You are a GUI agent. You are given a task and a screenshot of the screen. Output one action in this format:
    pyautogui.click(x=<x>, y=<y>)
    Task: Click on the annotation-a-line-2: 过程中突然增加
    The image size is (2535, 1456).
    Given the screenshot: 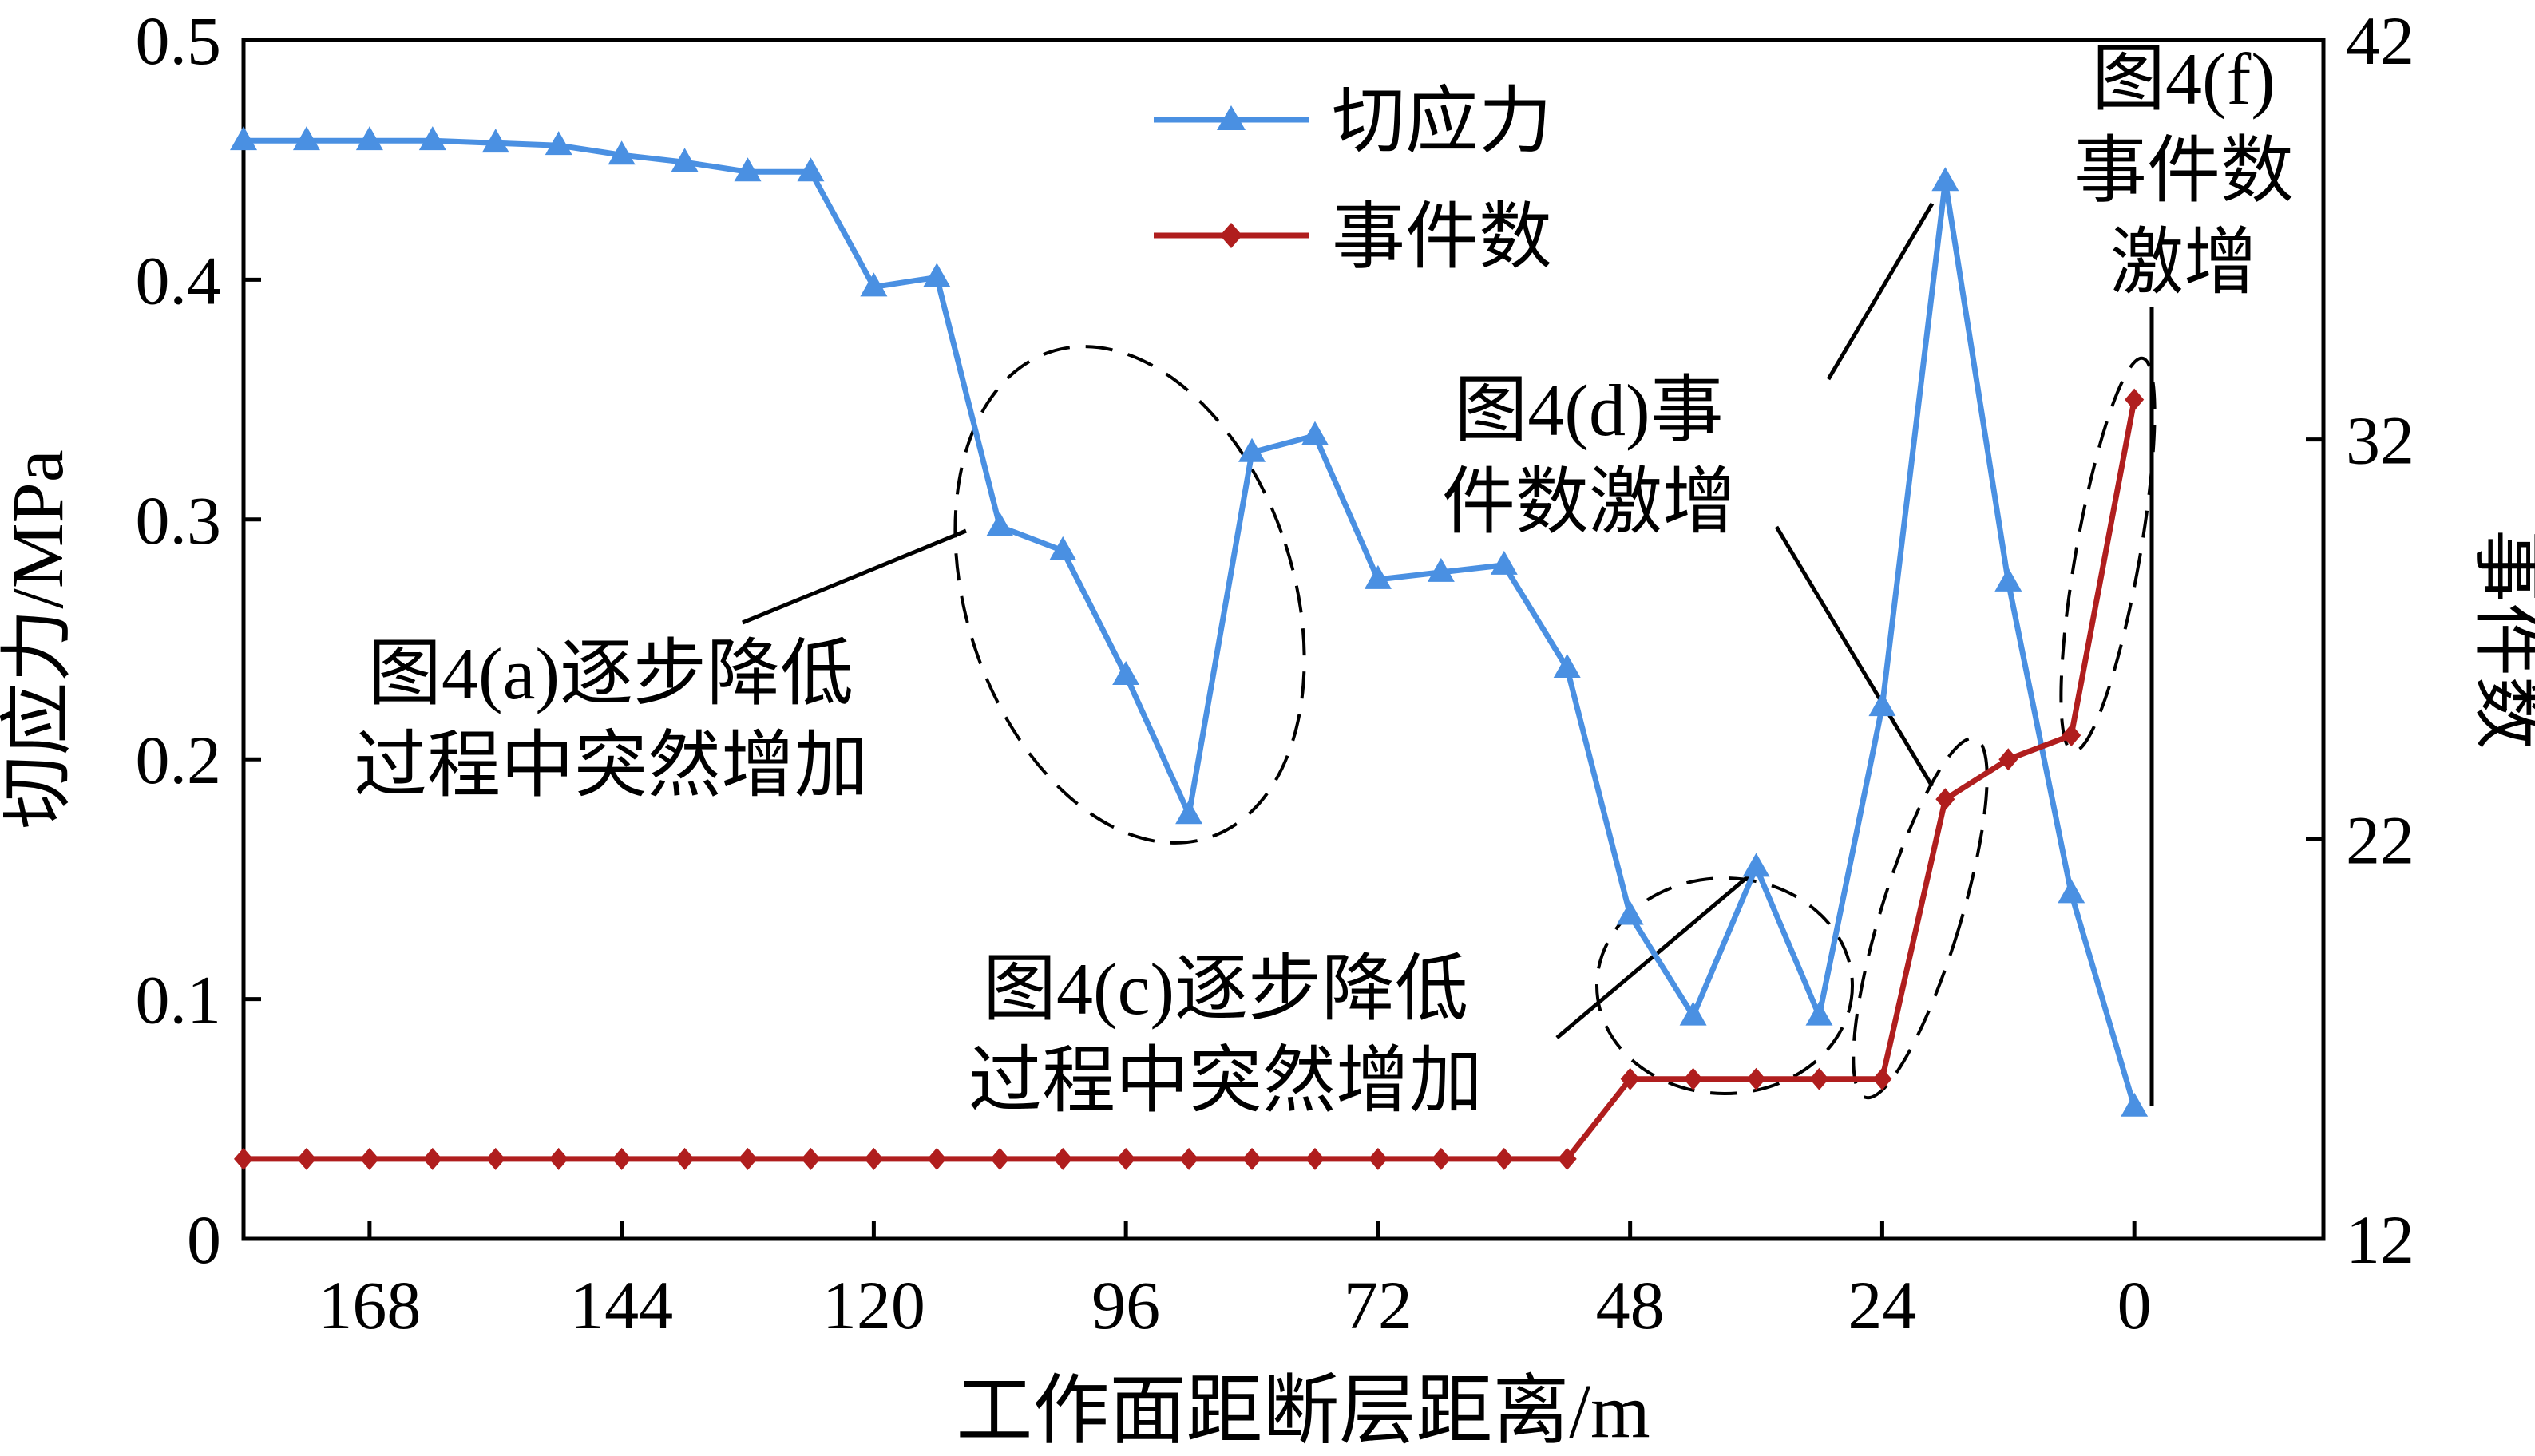 What is the action you would take?
    pyautogui.click(x=611, y=765)
    